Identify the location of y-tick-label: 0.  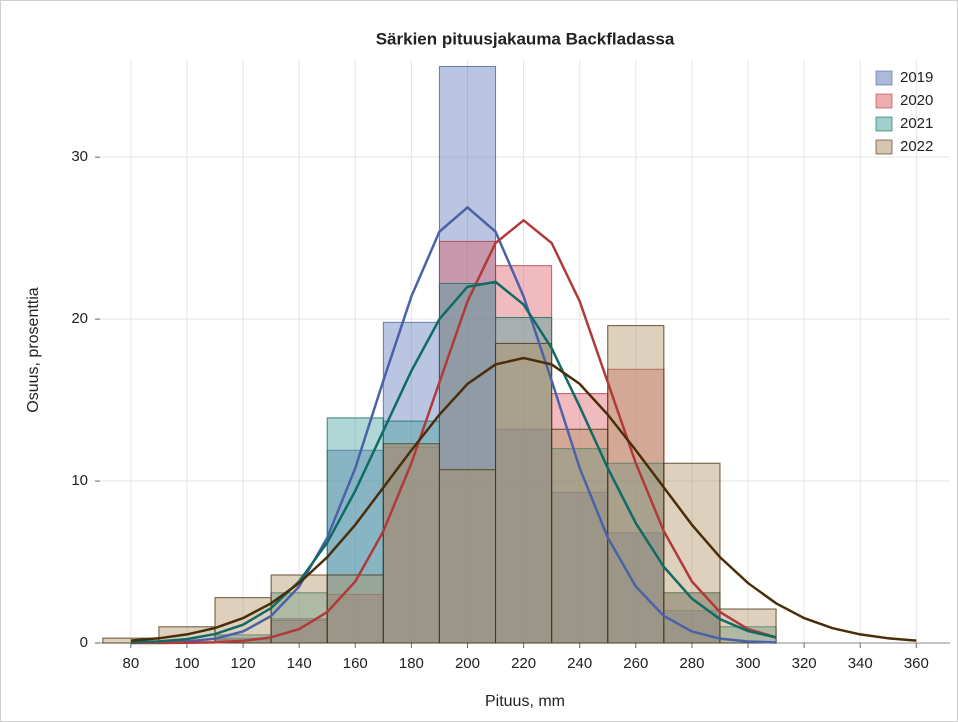
(84, 642).